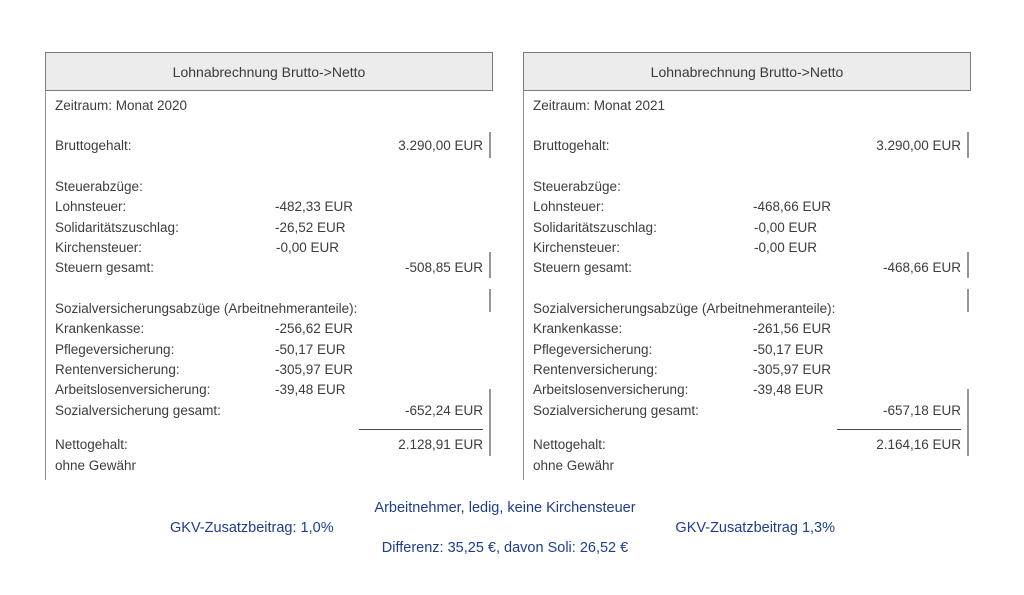  What do you see at coordinates (918, 445) in the screenshot?
I see `netto-value: 2.164,16 EUR` at bounding box center [918, 445].